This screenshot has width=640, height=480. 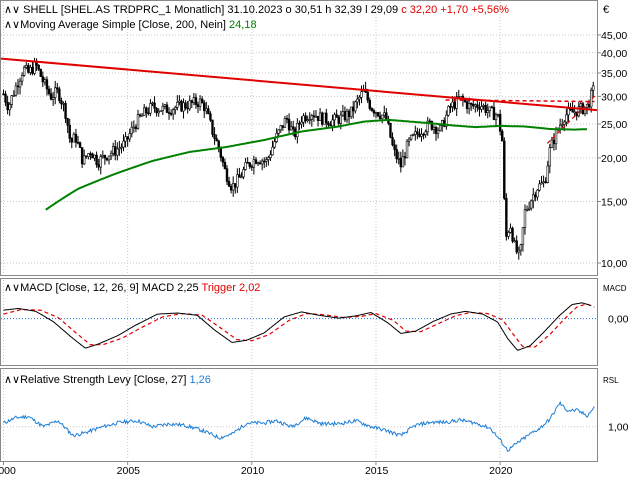 I want to click on macd-legend-macd-label: MACD, so click(x=158, y=288).